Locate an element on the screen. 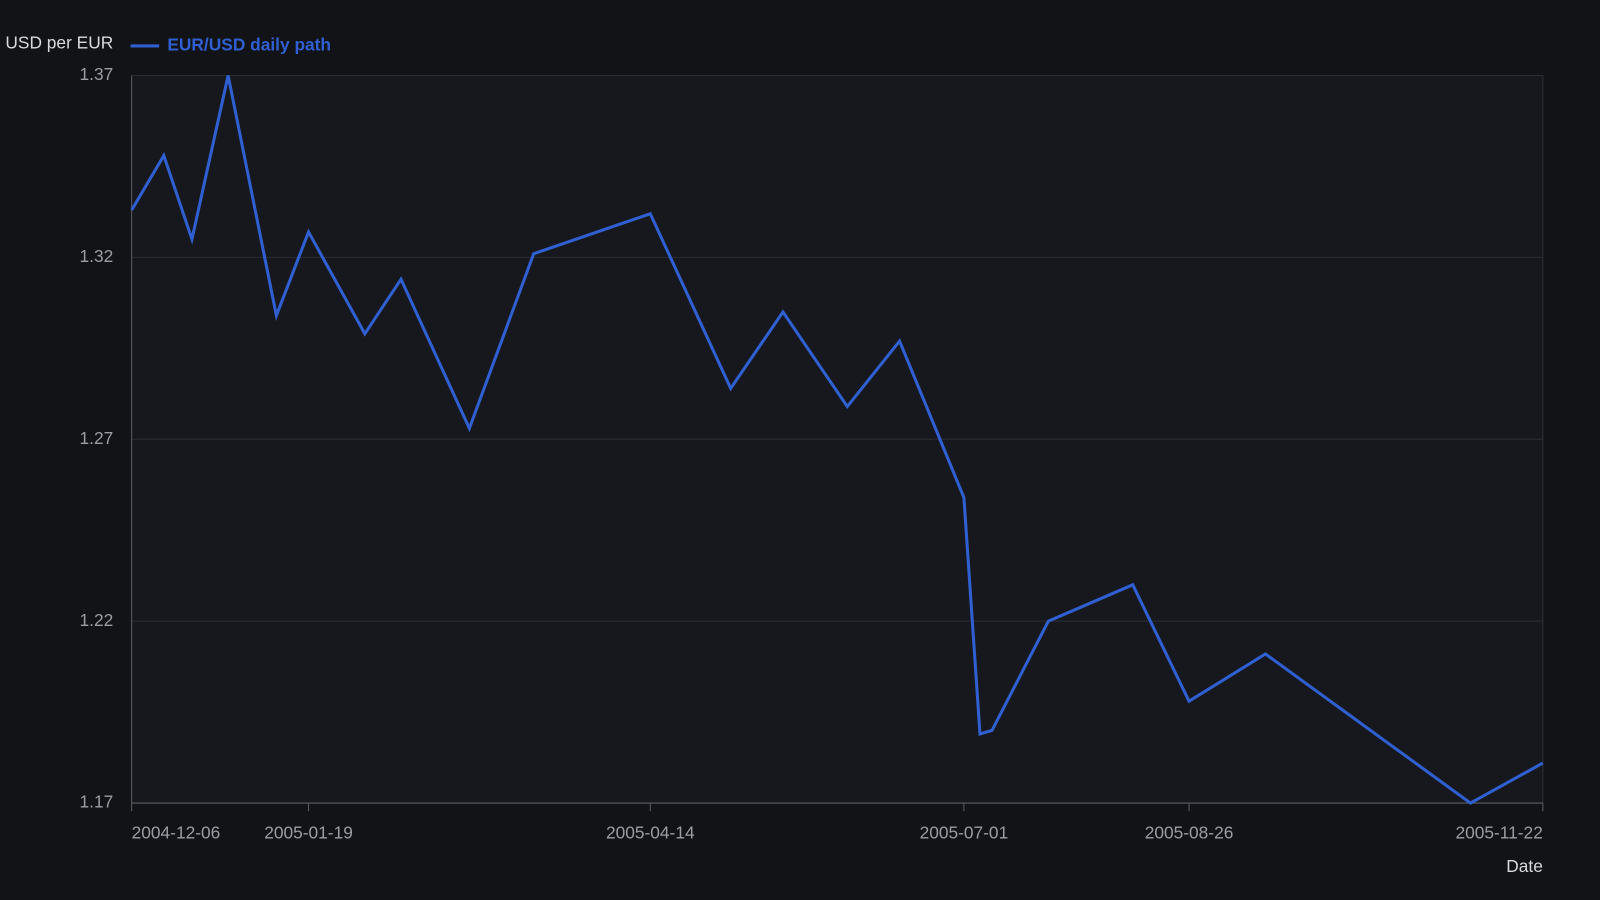  x-tick-label: 2005-01-19 is located at coordinates (308, 832).